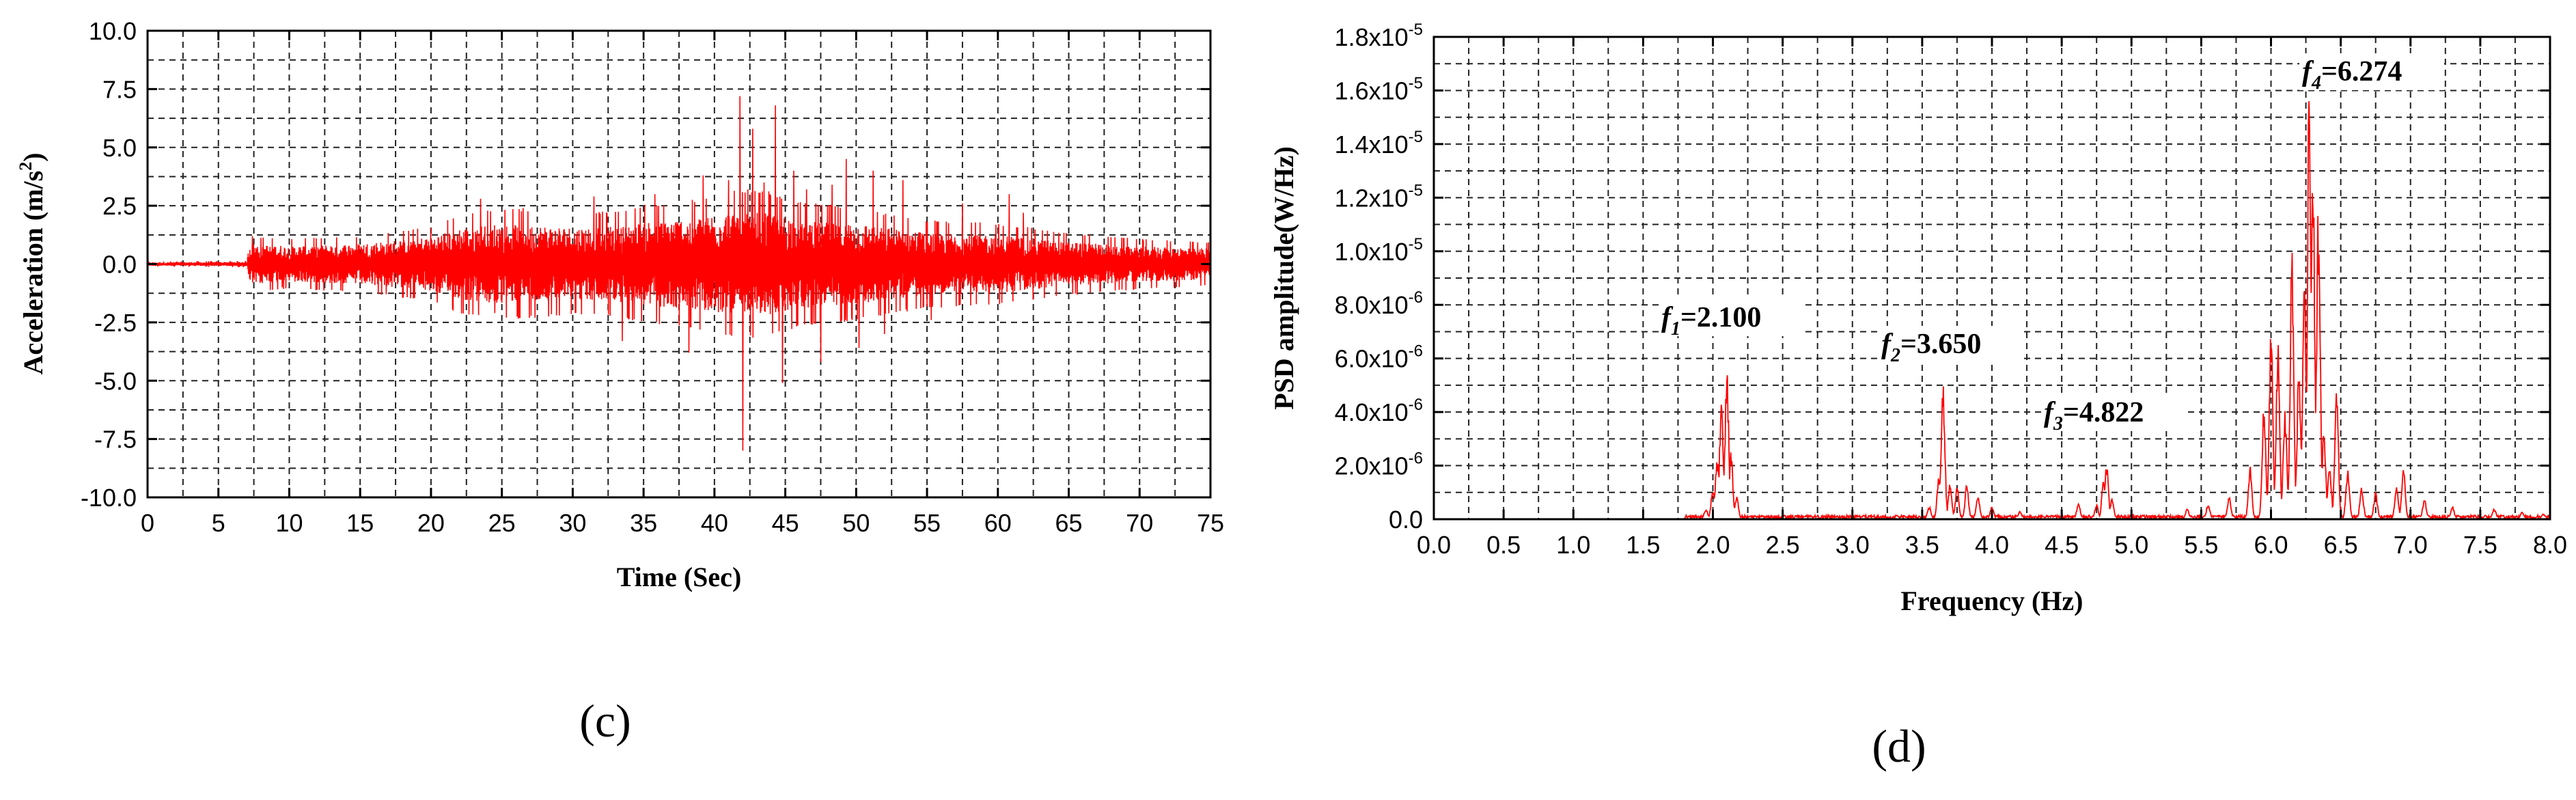 This screenshot has height=800, width=2576. Describe the element at coordinates (644, 523) in the screenshot. I see `c-x-tick-label-7: 35` at that location.